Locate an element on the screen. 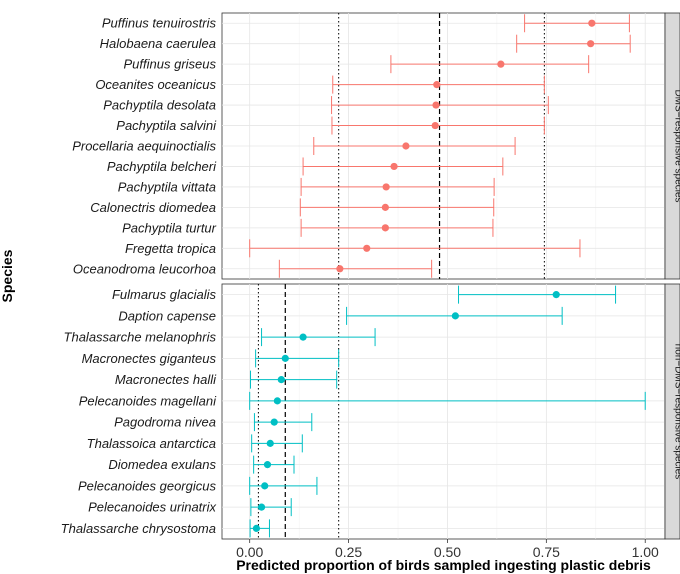  x-tick-label: 0.25 is located at coordinates (348, 552).